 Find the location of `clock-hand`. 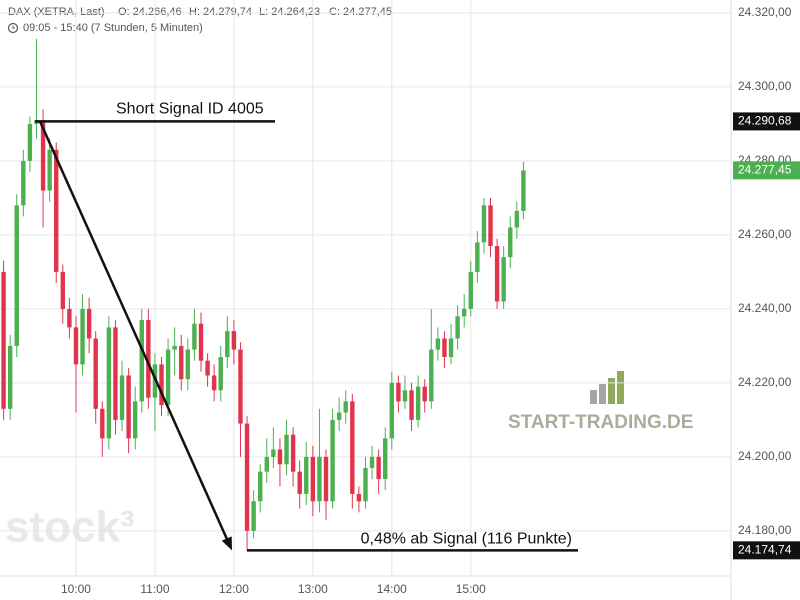

clock-hand is located at coordinates (13, 27).